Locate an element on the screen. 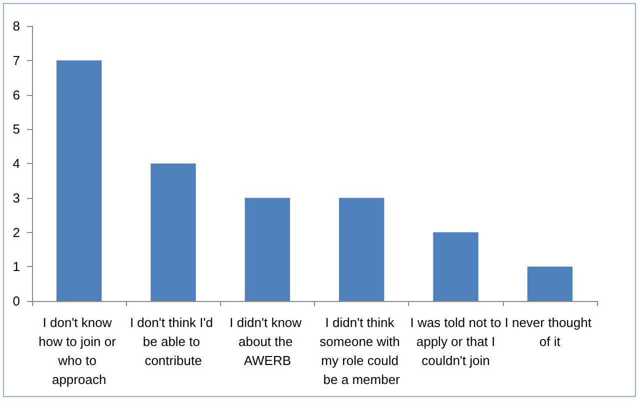 The height and width of the screenshot is (401, 639). x-tick-label: I don't think I'd be able to contribute is located at coordinates (173, 341).